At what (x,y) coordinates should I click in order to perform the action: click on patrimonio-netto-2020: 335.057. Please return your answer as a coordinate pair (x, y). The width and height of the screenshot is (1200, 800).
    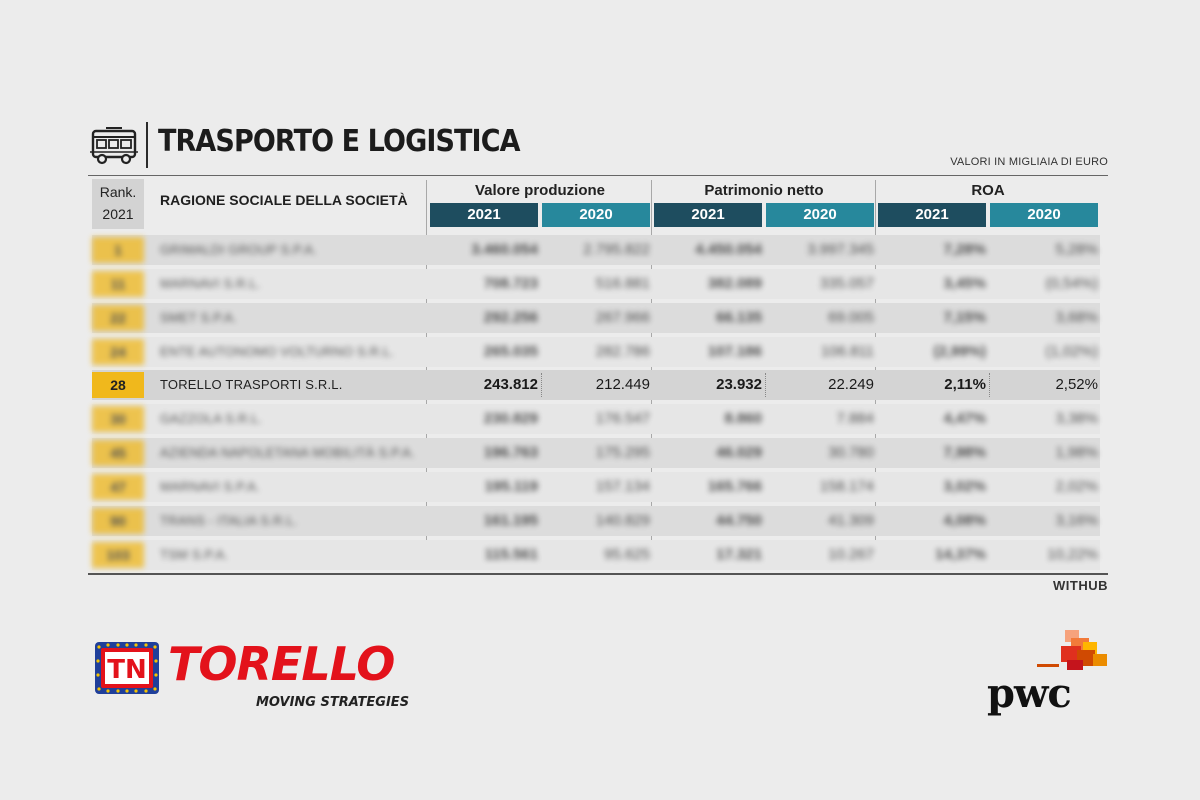
    Looking at the image, I should click on (846, 283).